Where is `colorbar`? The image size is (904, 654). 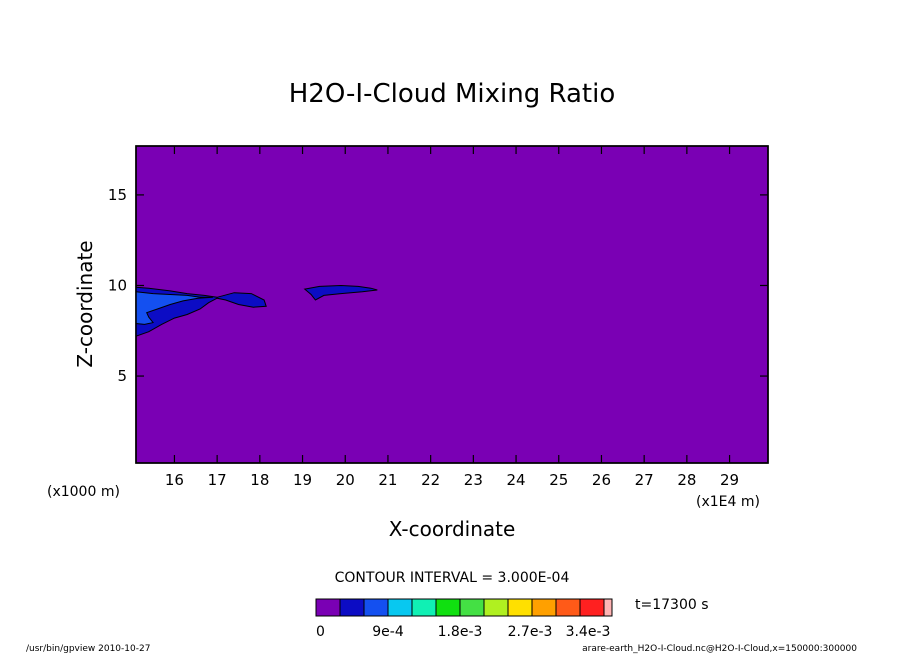
colorbar is located at coordinates (464, 607).